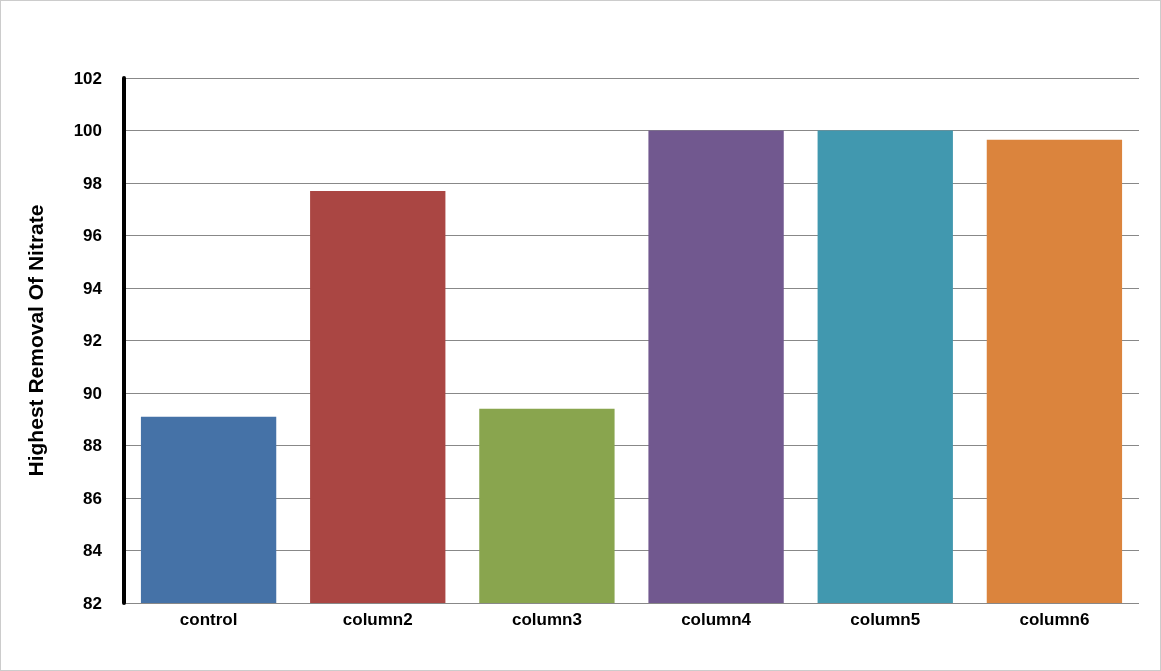  What do you see at coordinates (92, 393) in the screenshot?
I see `y-tick-label: 90` at bounding box center [92, 393].